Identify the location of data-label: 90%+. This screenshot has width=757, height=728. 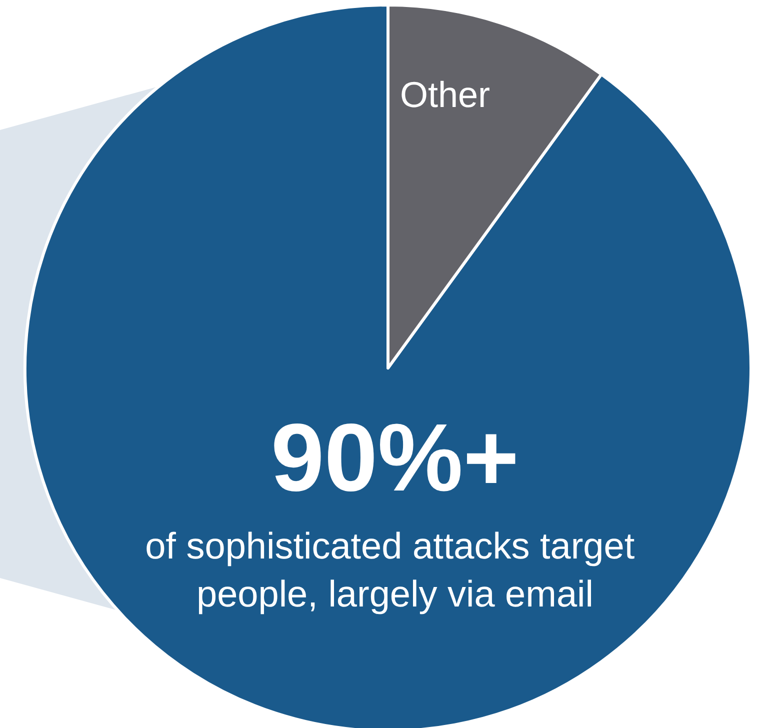
(395, 458).